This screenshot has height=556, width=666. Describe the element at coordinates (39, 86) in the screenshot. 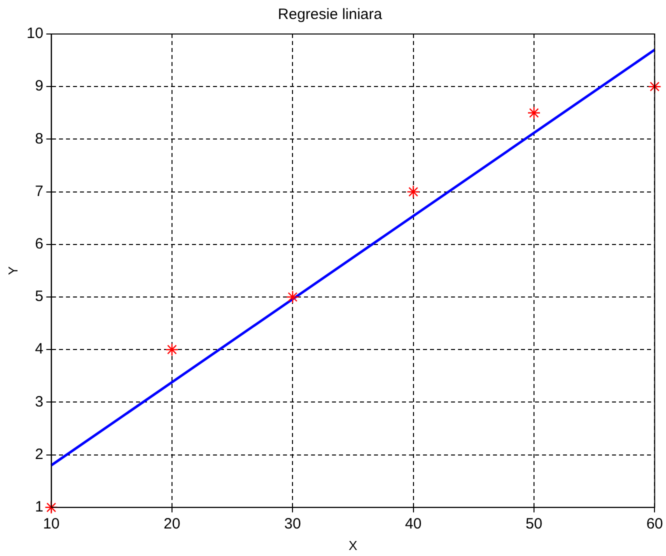

I see `y-tick-label: 9` at that location.